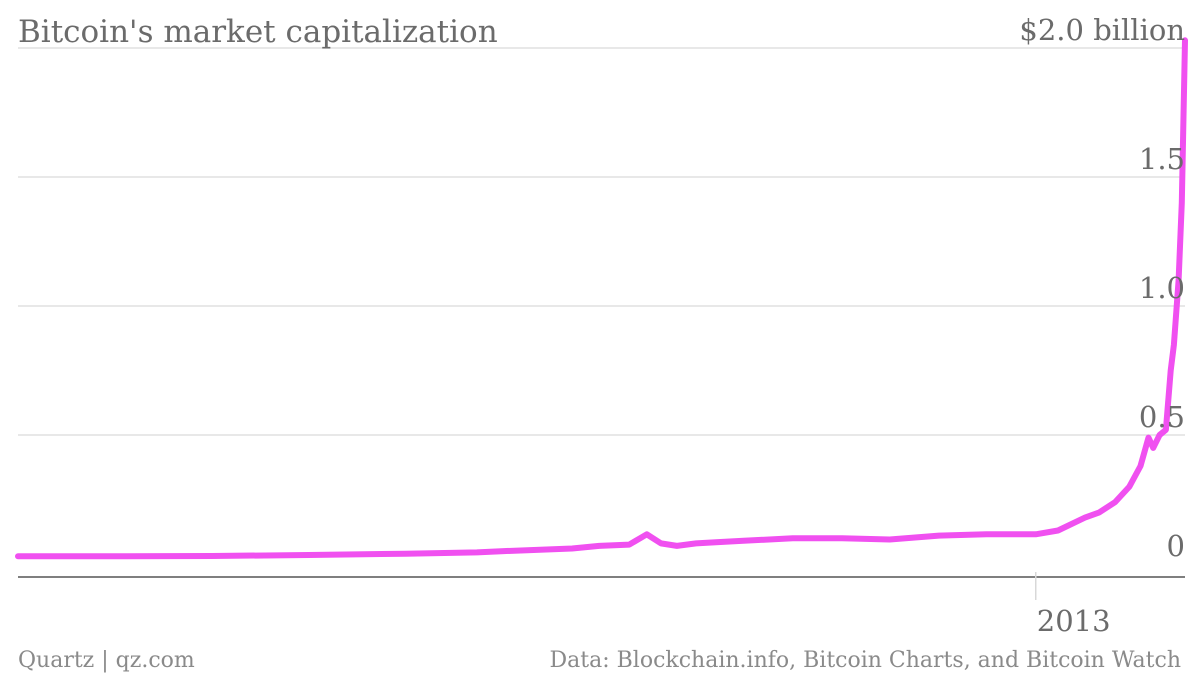 This screenshot has height=676, width=1200. What do you see at coordinates (1162, 417) in the screenshot?
I see `y-tick-label: 0.5` at bounding box center [1162, 417].